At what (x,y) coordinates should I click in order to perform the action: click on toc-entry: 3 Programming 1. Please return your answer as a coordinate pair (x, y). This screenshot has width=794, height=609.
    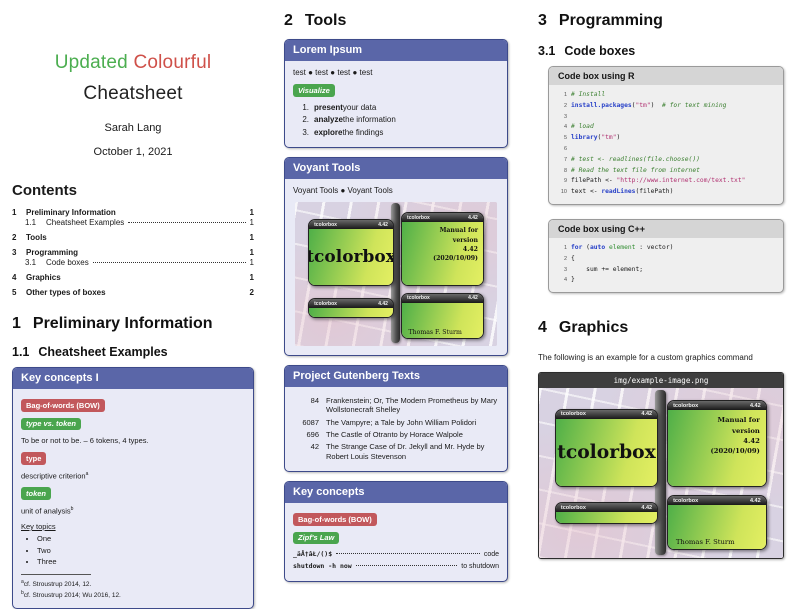
    Looking at the image, I should click on (133, 252).